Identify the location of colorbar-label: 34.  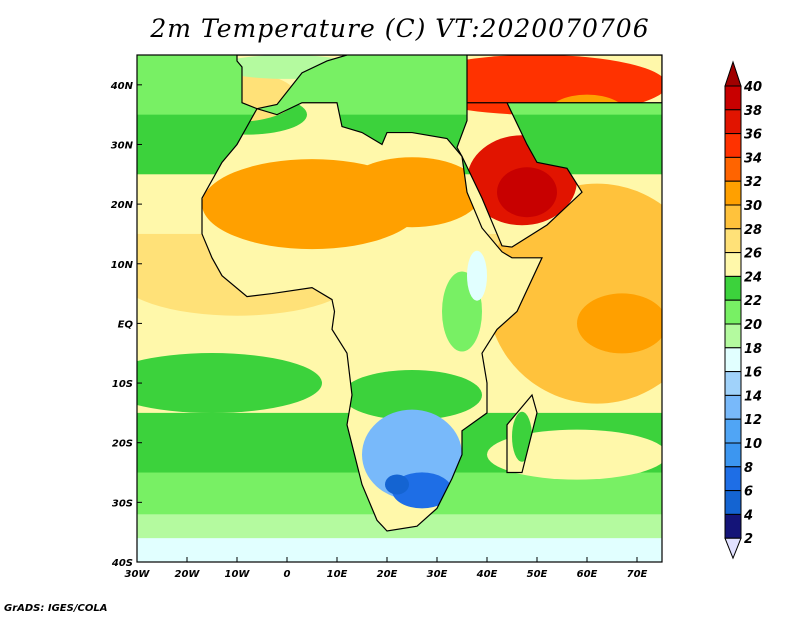
(753, 158).